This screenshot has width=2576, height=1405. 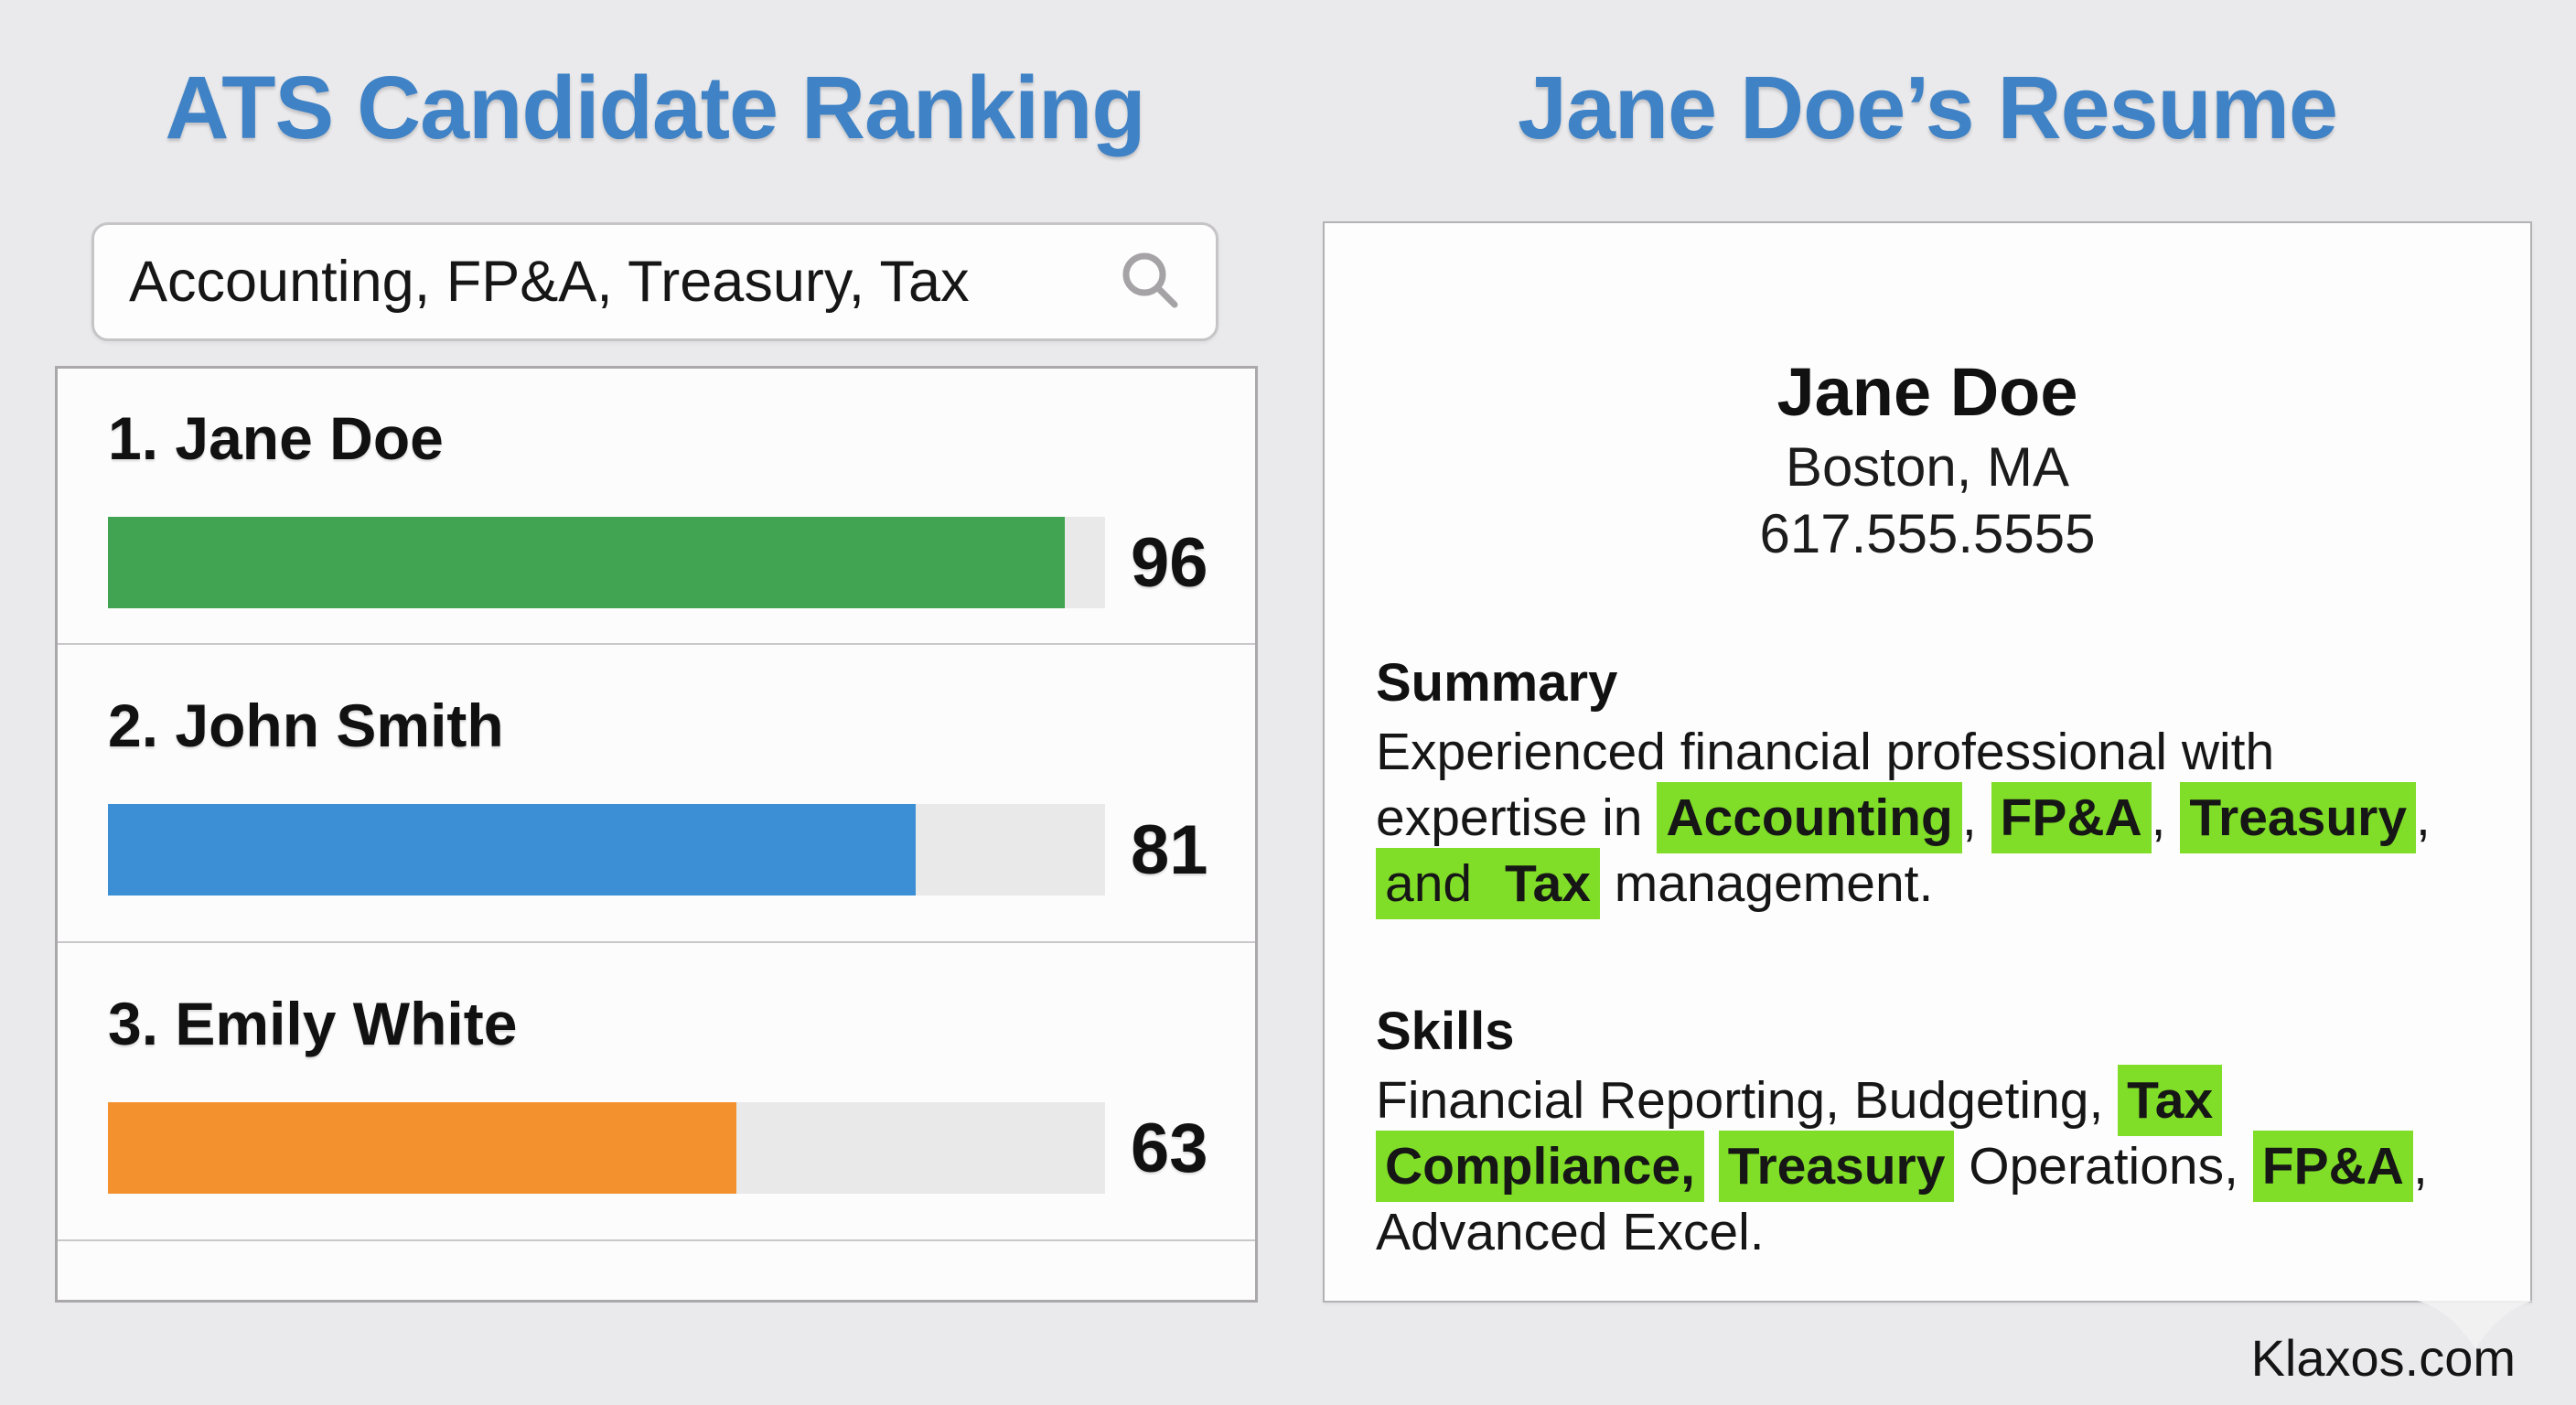 What do you see at coordinates (613, 282) in the screenshot?
I see `search-input` at bounding box center [613, 282].